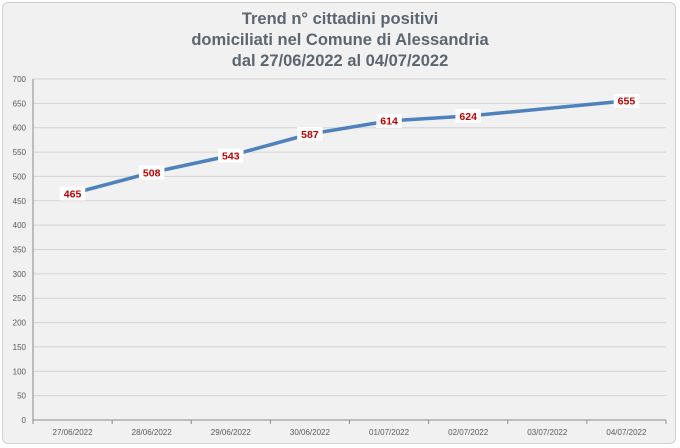  I want to click on y-tick-label: 450, so click(20, 201).